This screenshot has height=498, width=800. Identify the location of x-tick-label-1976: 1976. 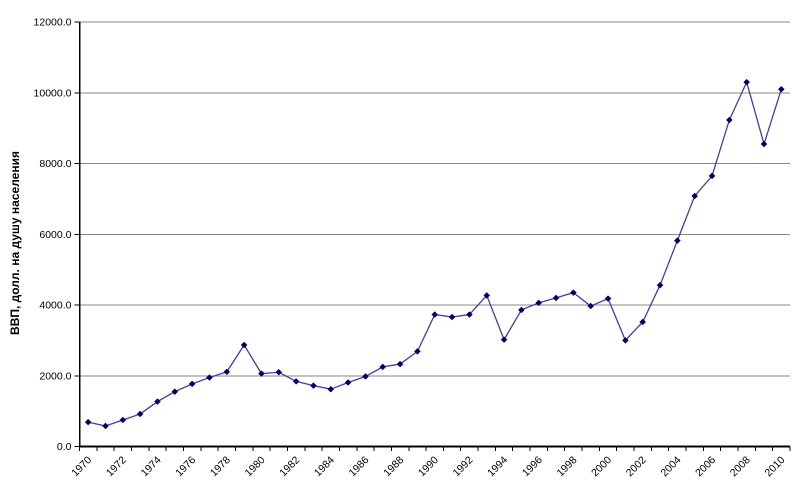
(185, 466).